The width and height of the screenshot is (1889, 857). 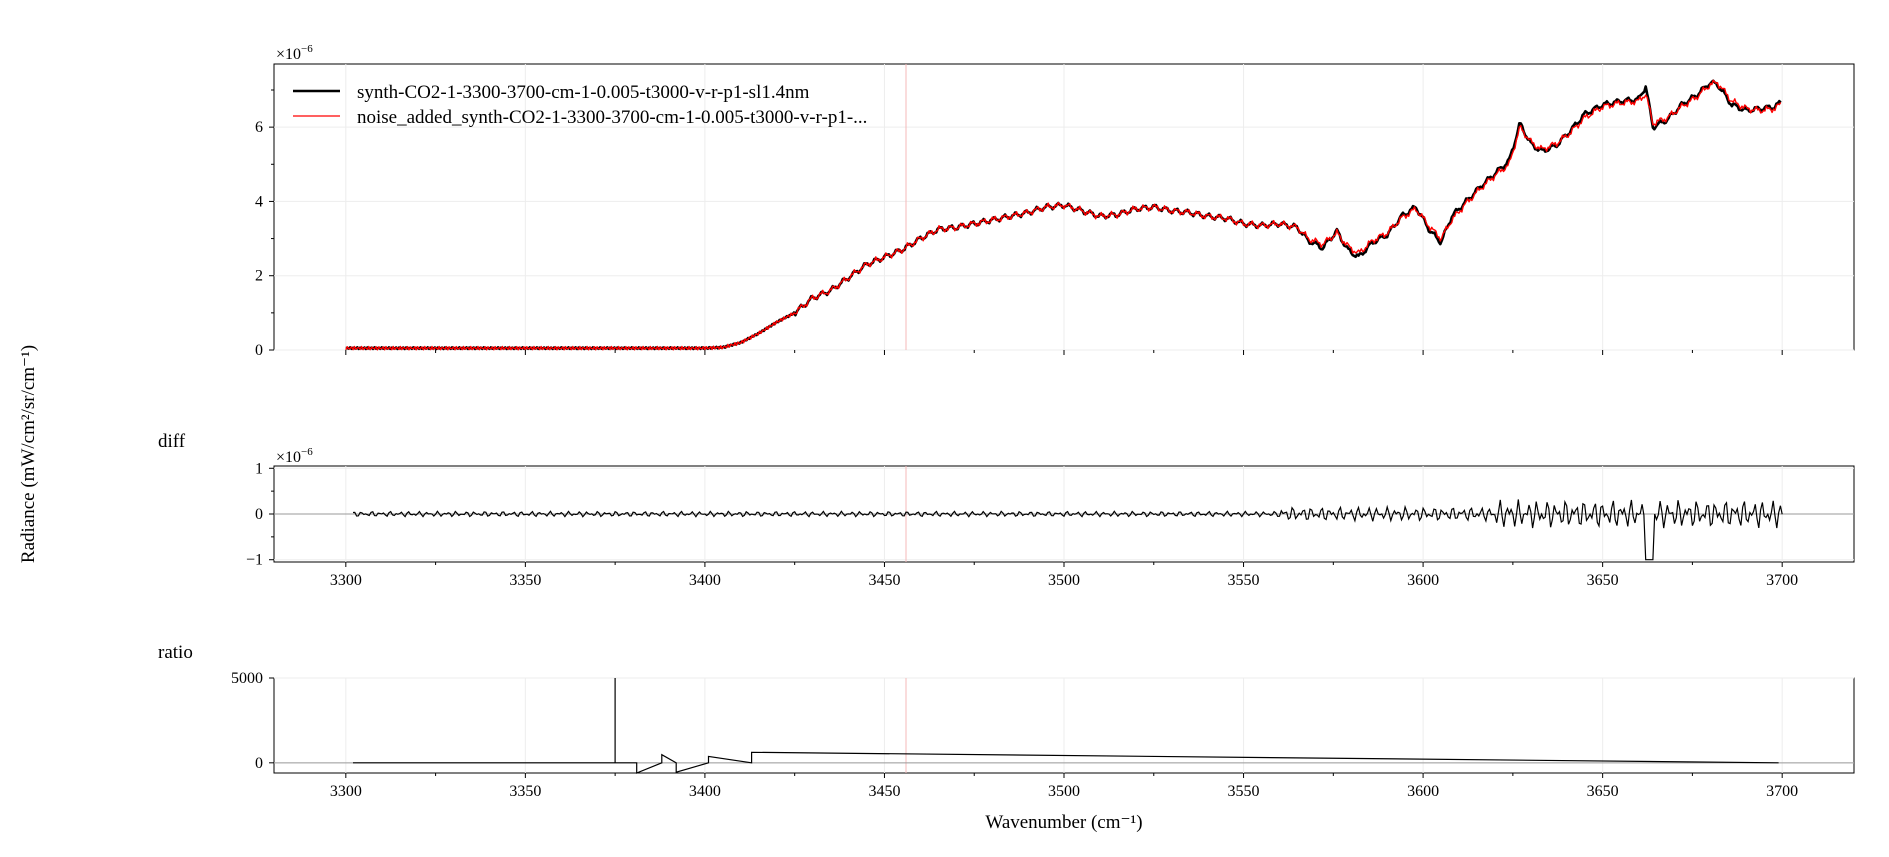 I want to click on y-tick-label: 1, so click(x=259, y=468).